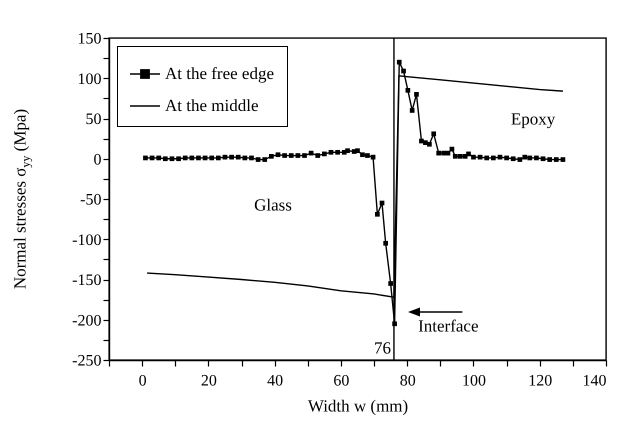 This screenshot has height=438, width=632. What do you see at coordinates (208, 381) in the screenshot?
I see `x-tick-label: 20` at bounding box center [208, 381].